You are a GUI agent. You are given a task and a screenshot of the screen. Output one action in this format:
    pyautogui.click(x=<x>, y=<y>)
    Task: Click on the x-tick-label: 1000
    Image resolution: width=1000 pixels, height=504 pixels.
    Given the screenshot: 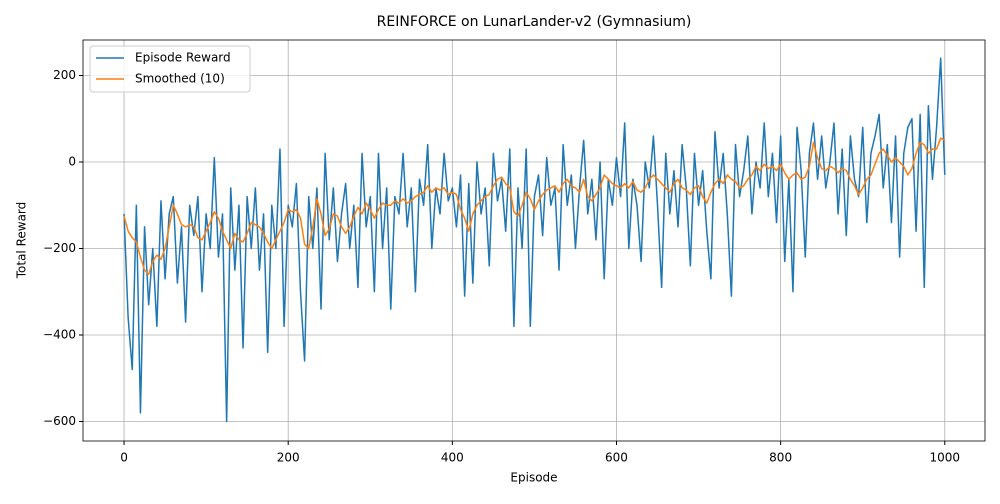 What is the action you would take?
    pyautogui.click(x=945, y=458)
    